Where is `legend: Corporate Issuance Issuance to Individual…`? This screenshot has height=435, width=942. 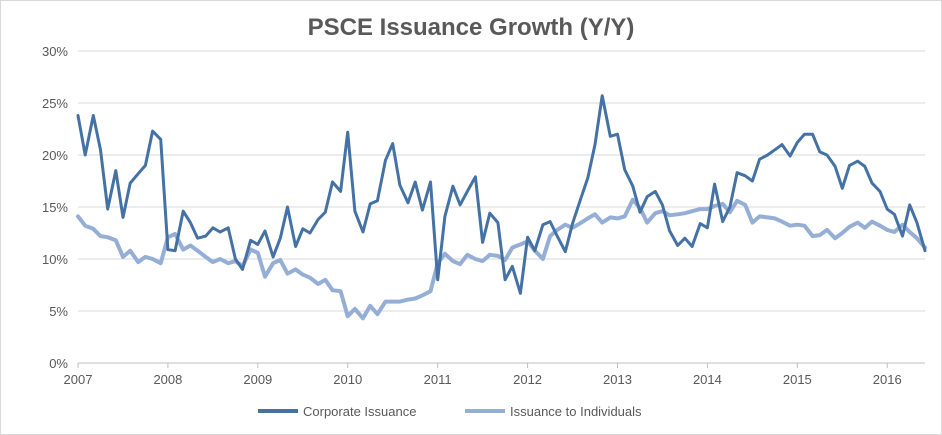 legend: Corporate Issuance Issuance to Individual… is located at coordinates (450, 411).